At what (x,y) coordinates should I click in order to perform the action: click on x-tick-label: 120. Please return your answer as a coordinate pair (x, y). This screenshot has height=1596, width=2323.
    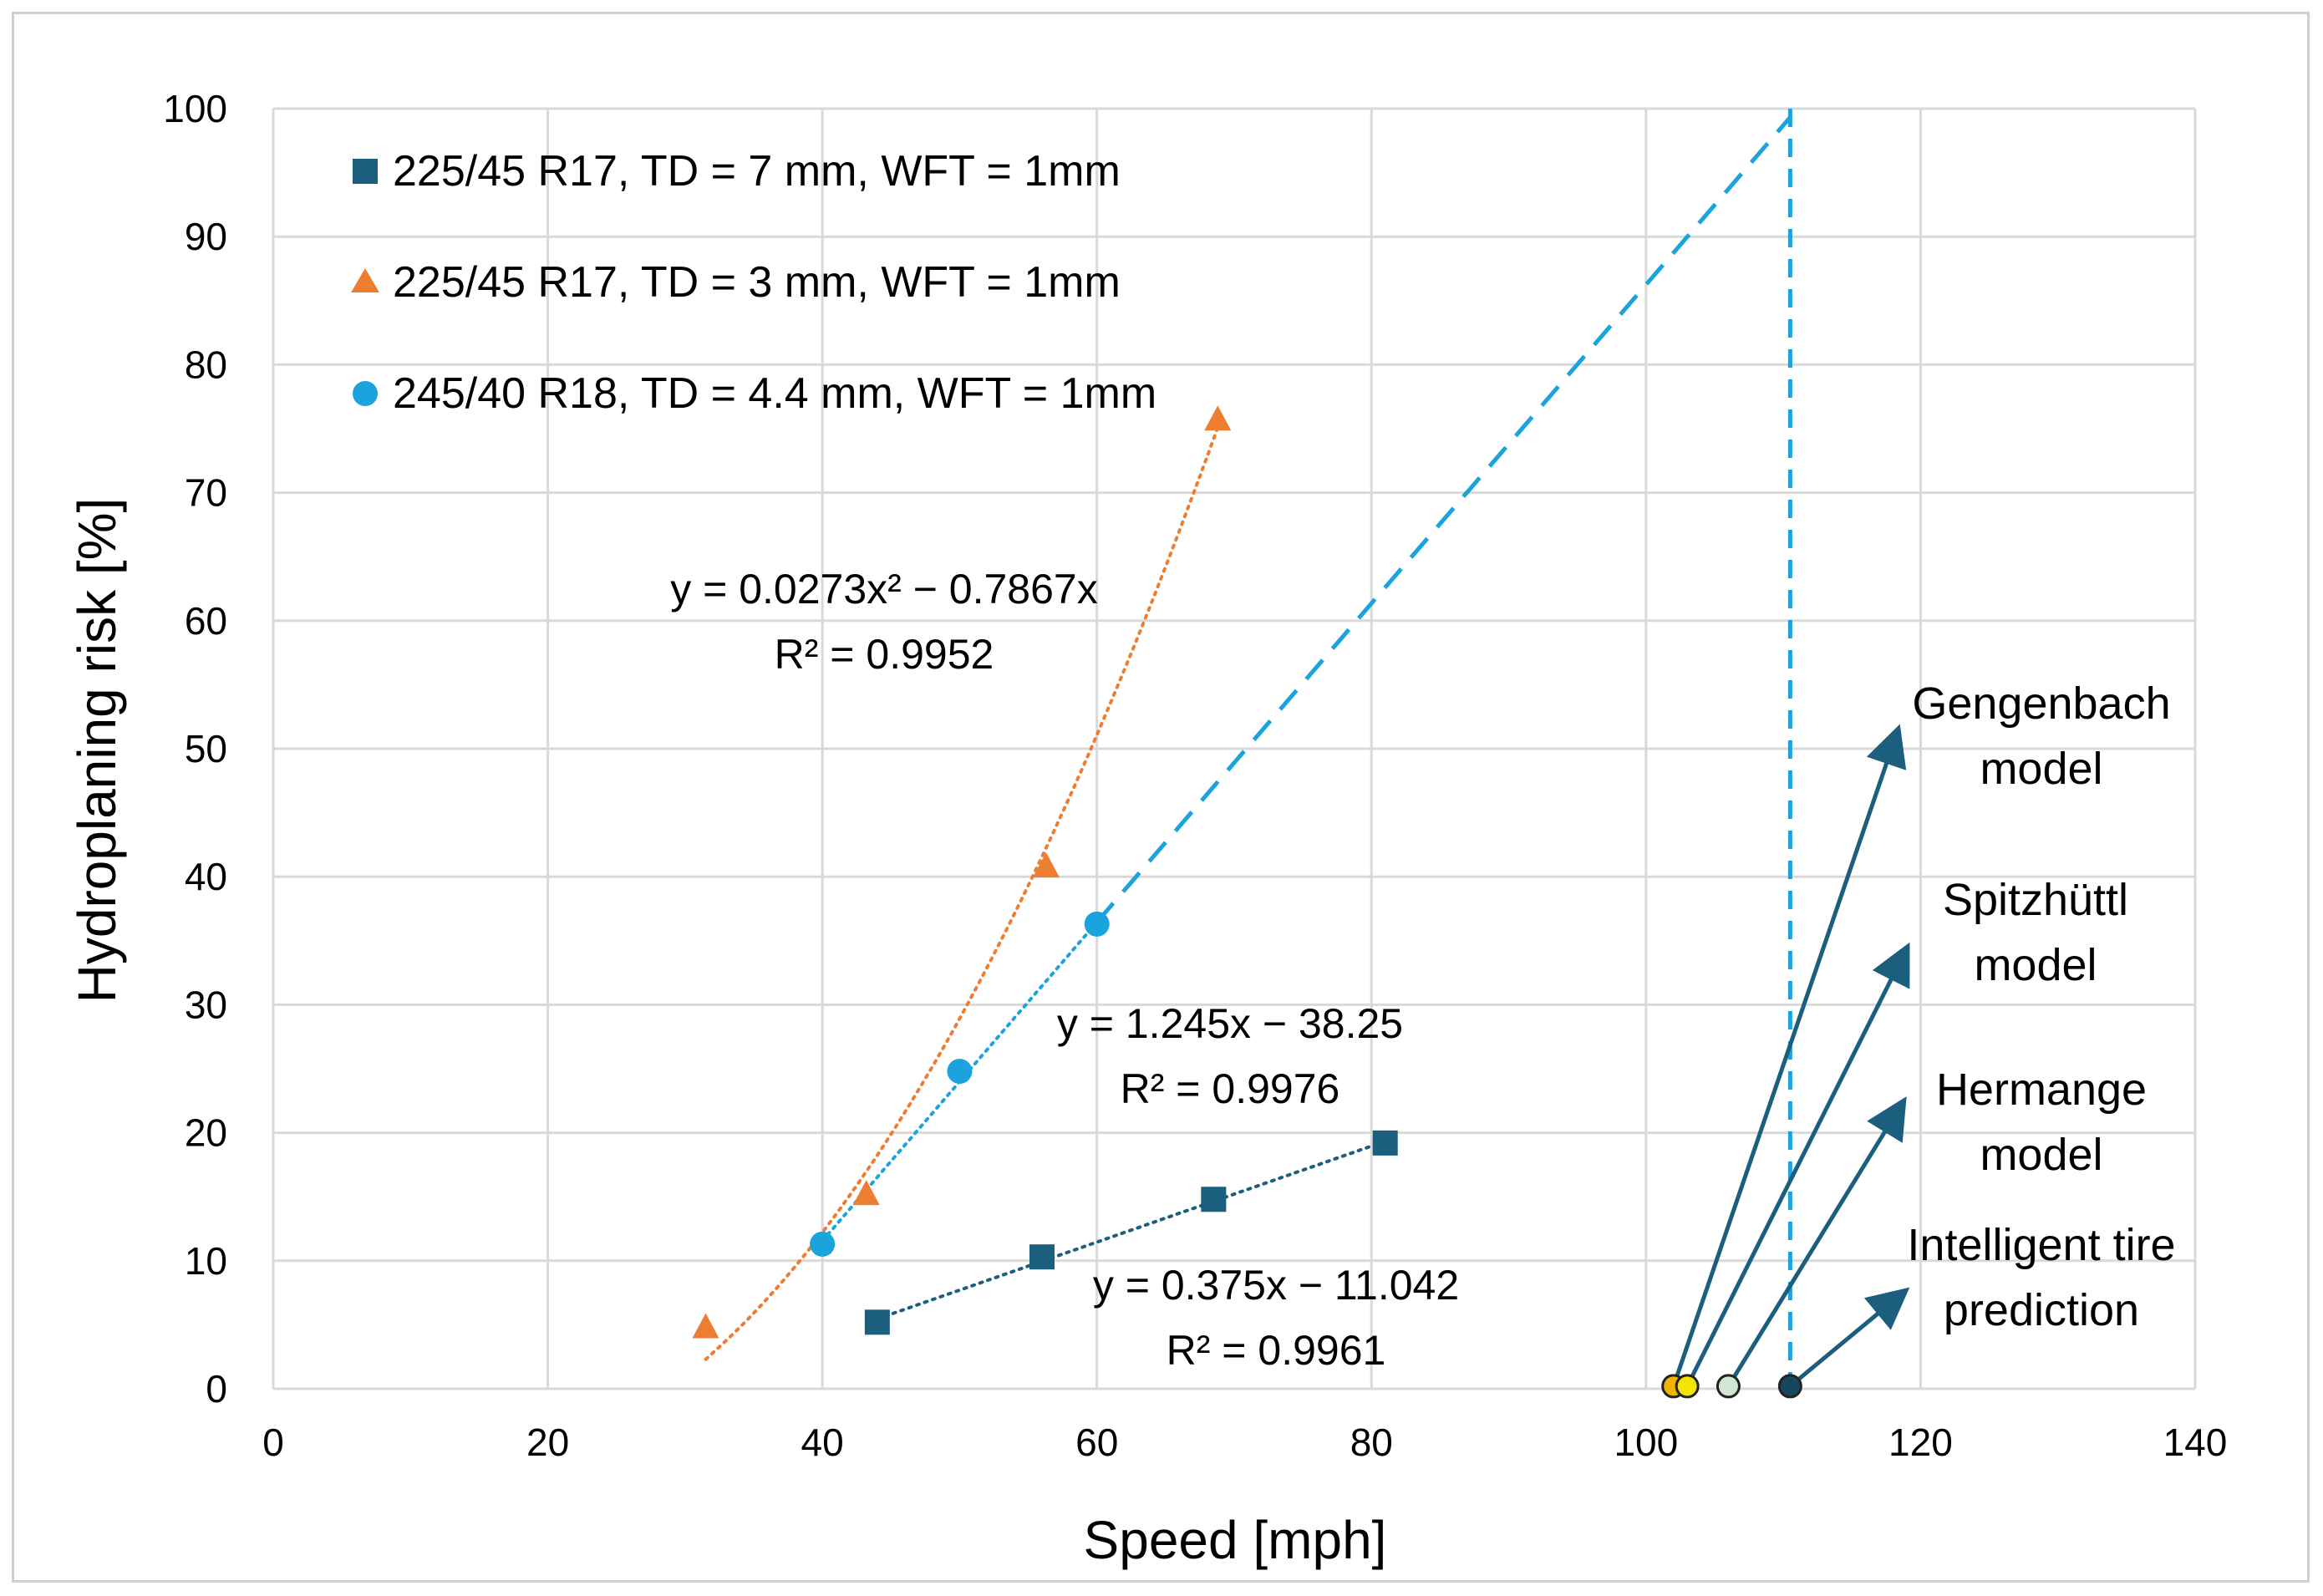
    Looking at the image, I should click on (1920, 1442).